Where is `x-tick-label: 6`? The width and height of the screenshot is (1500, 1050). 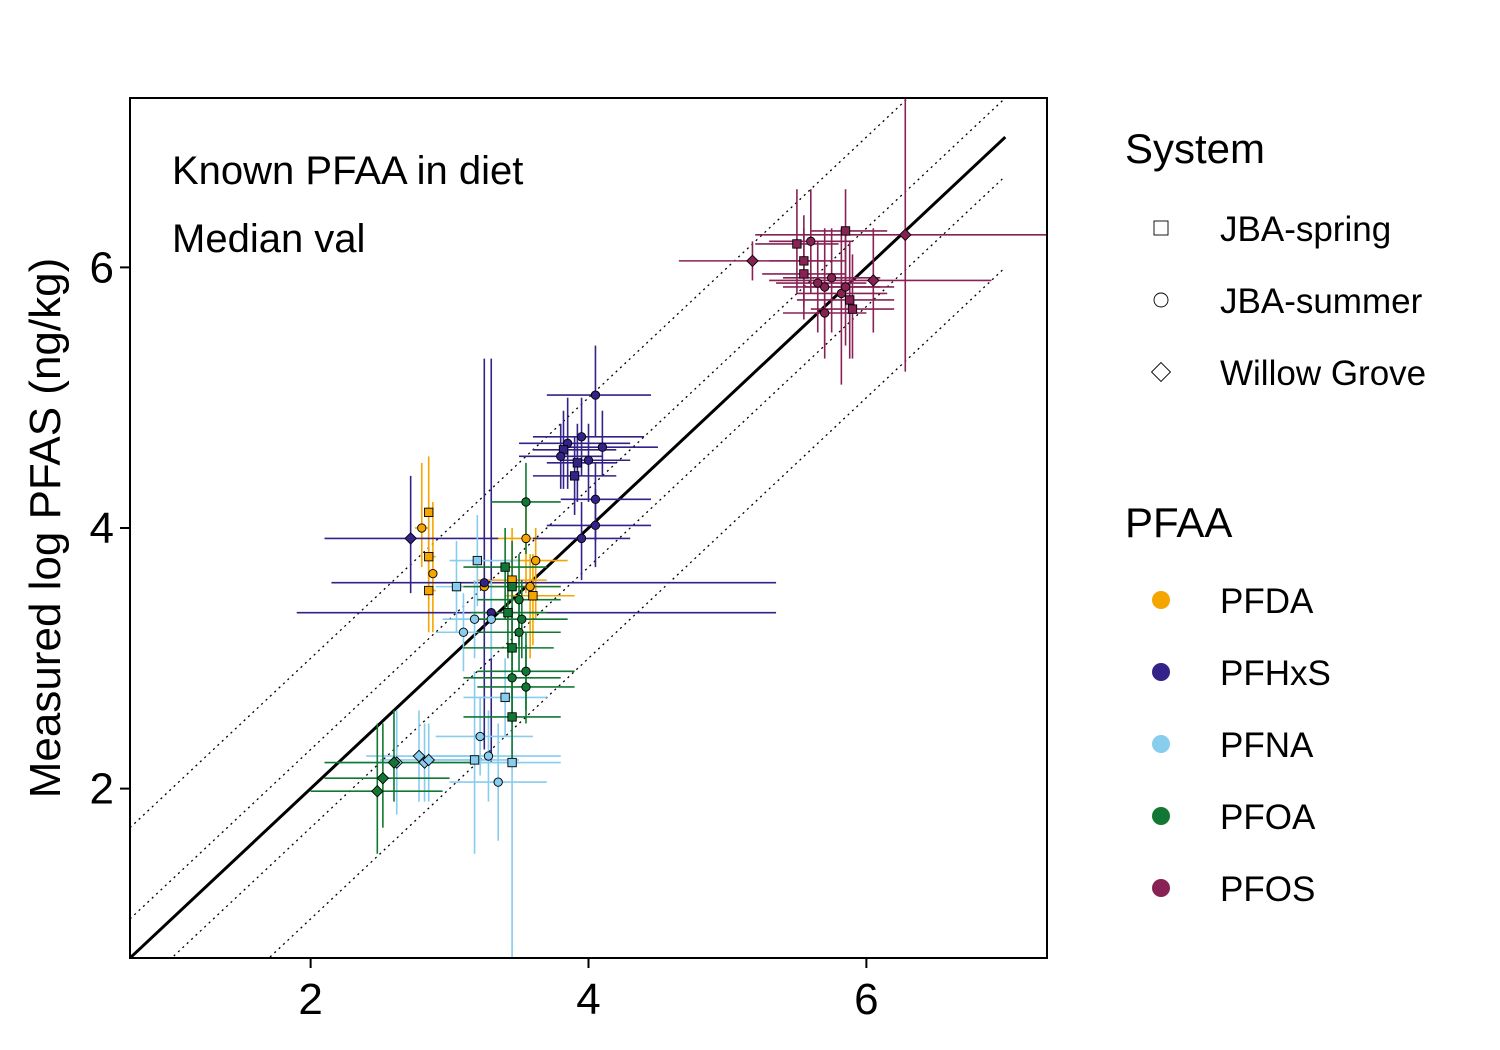
x-tick-label: 6 is located at coordinates (866, 999).